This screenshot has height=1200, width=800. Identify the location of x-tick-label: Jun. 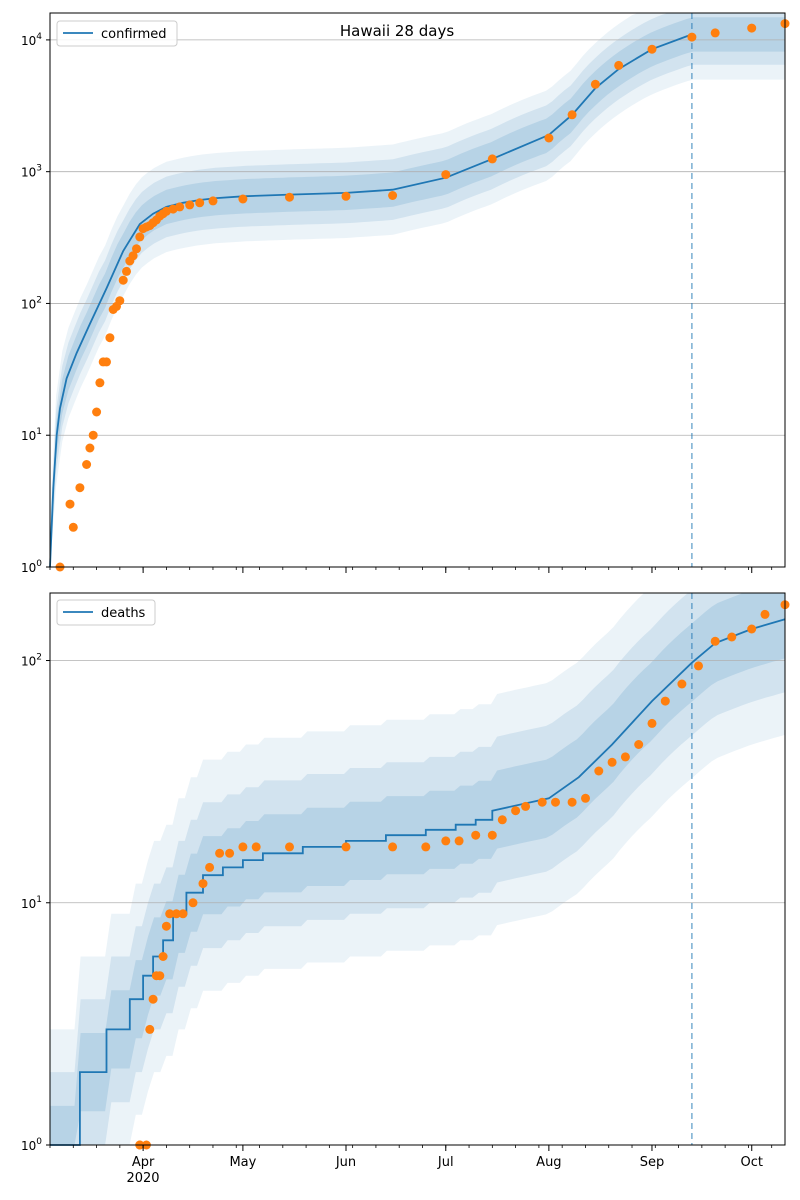
(345, 1162).